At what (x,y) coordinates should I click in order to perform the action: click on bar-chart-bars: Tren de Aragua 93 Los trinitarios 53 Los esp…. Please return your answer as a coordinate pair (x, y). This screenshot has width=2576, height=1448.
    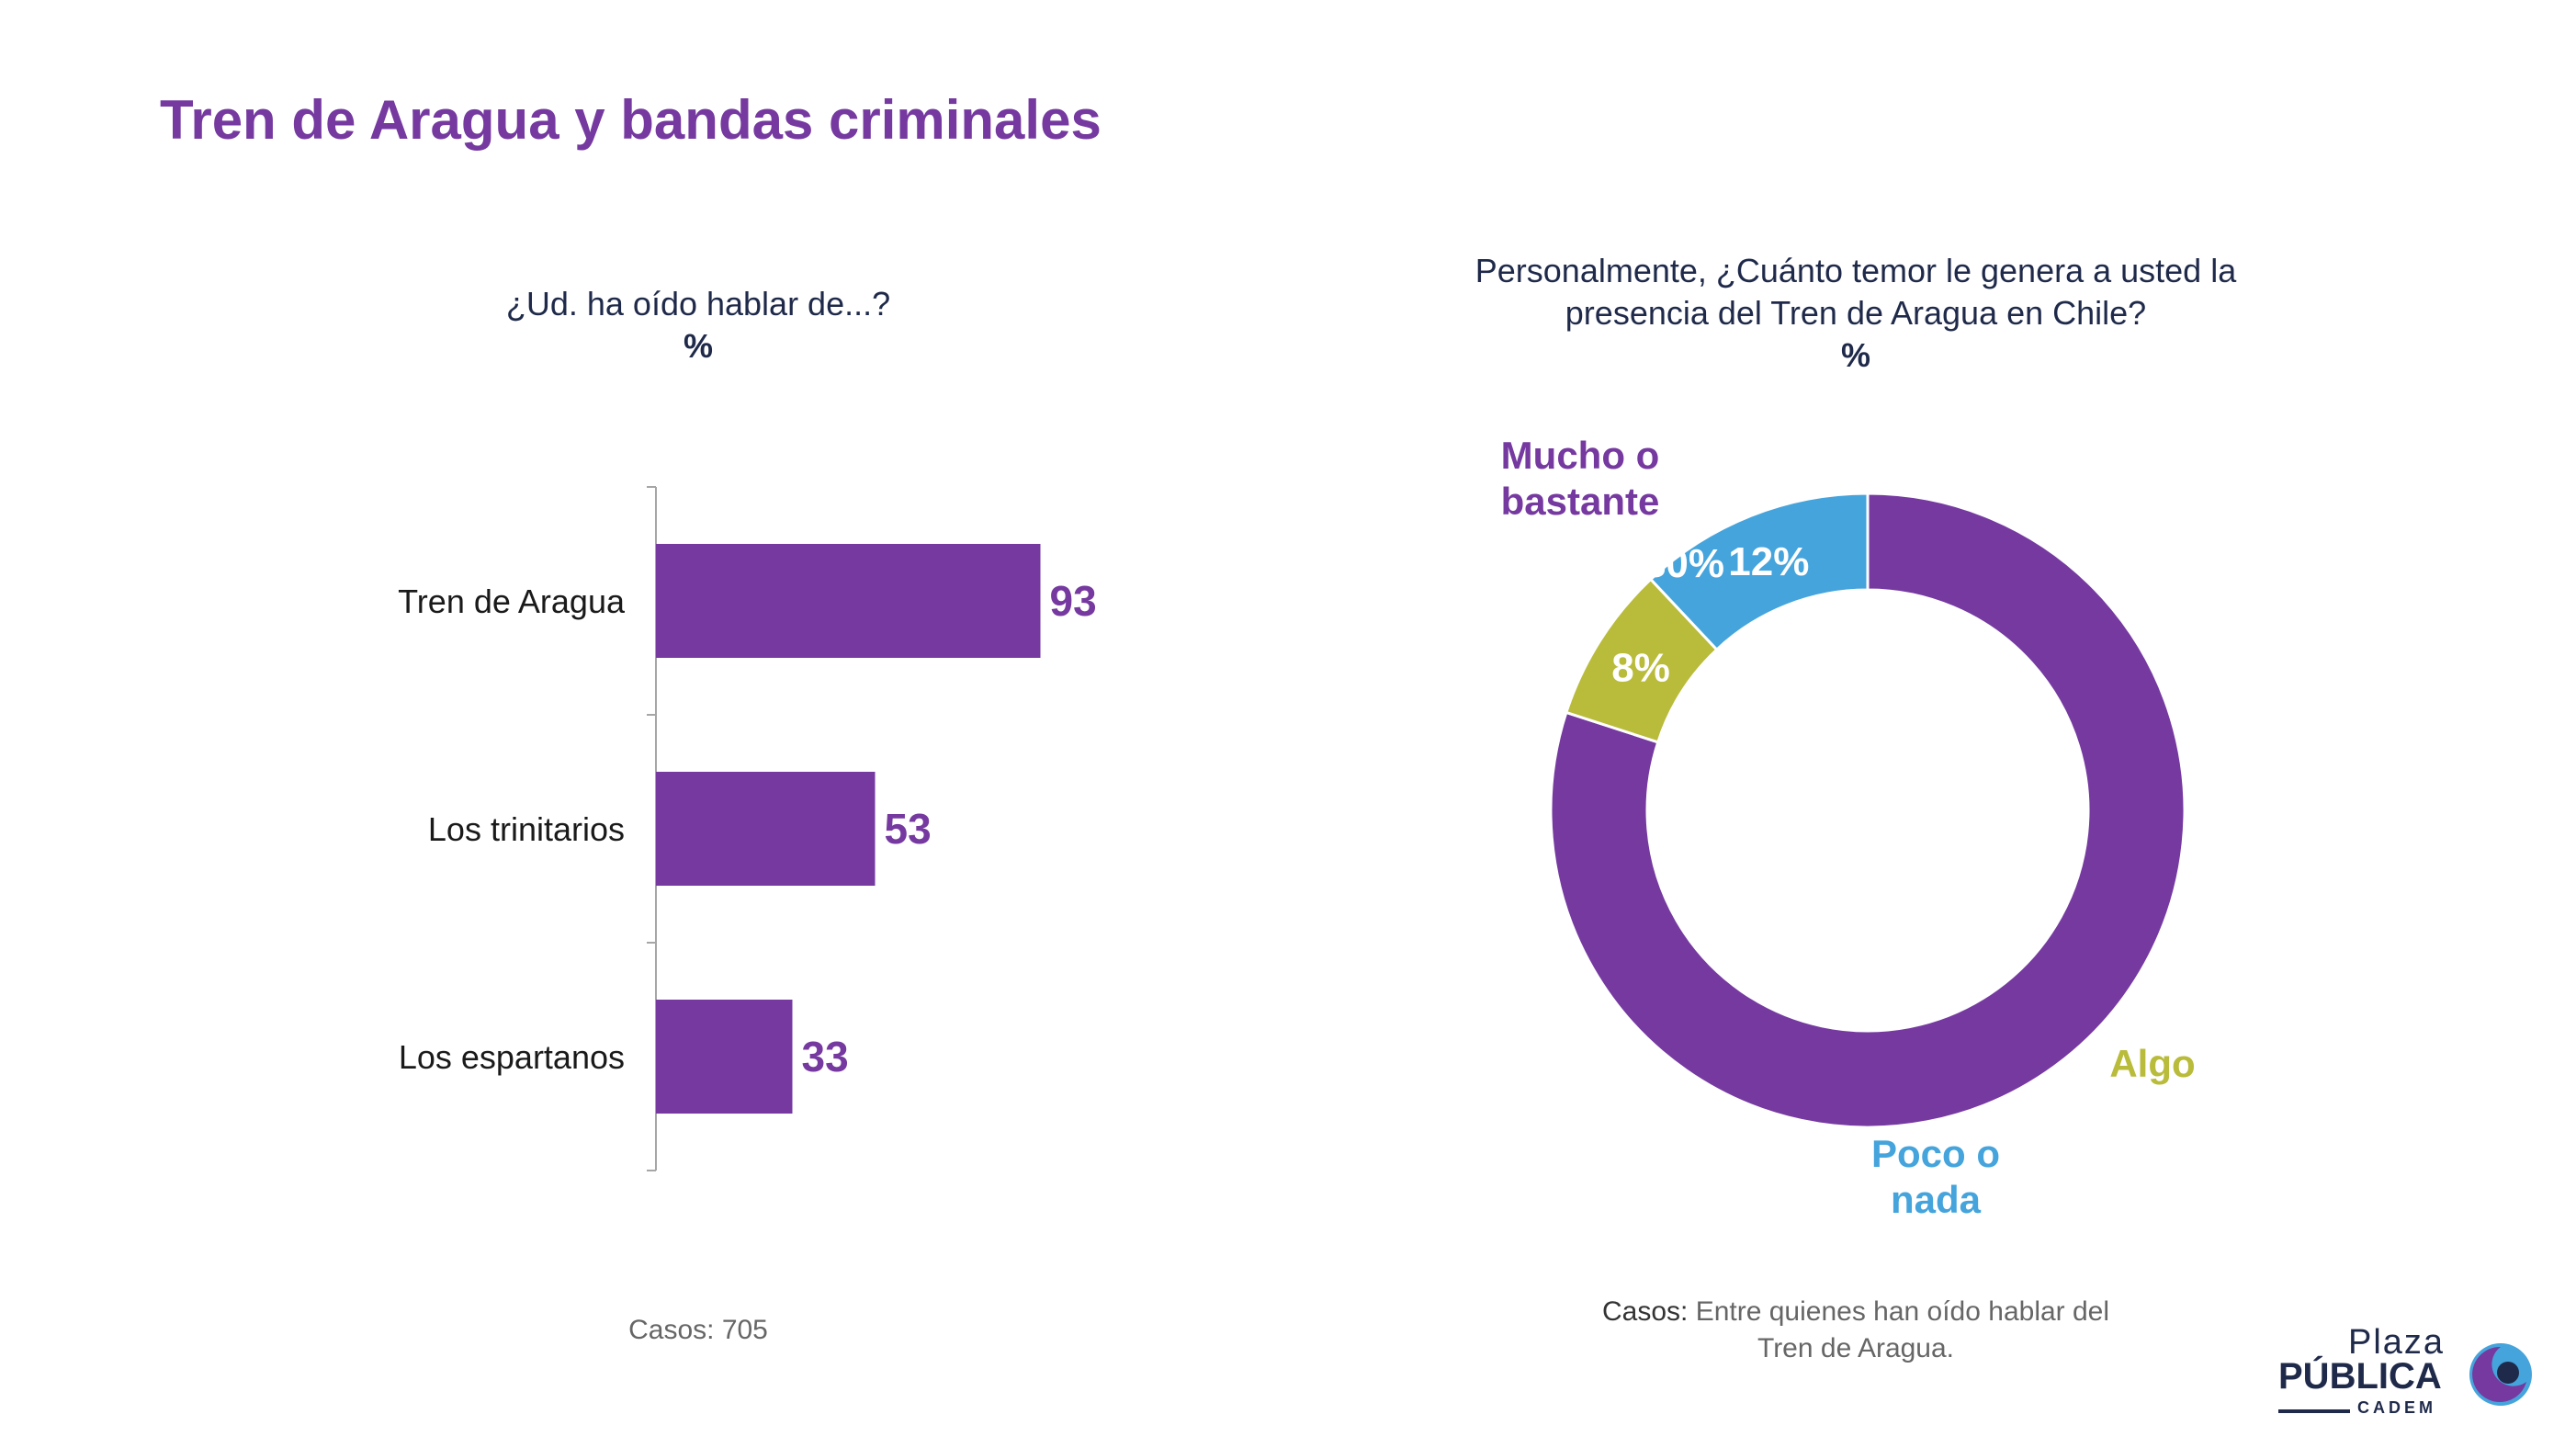
    Looking at the image, I should click on (747, 829).